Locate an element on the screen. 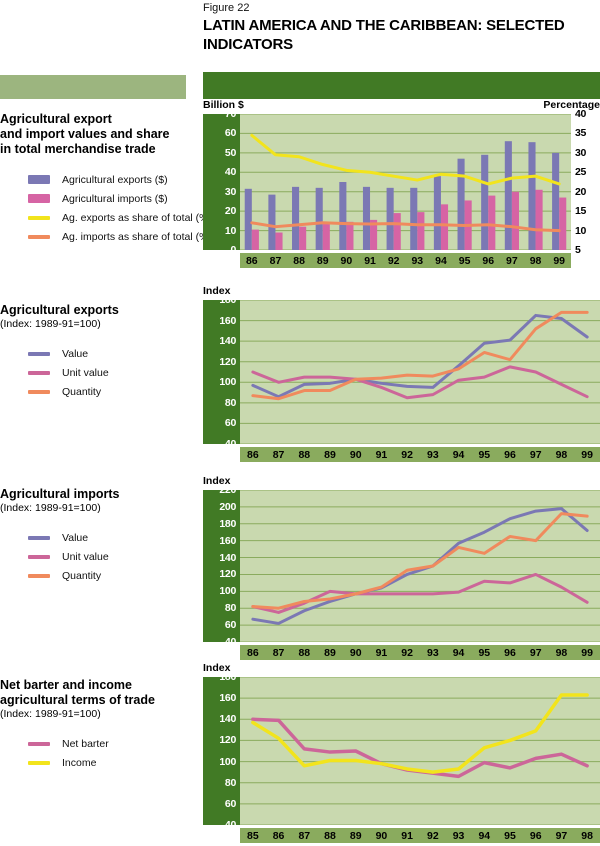 This screenshot has height=846, width=600. y-axis-tick-label: 50 is located at coordinates (230, 152).